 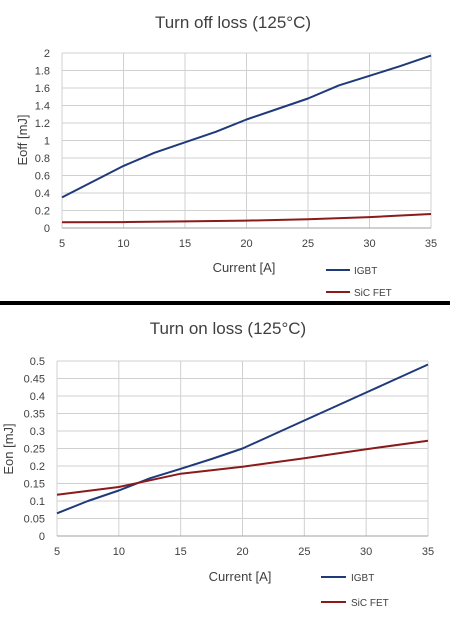 I want to click on y-axis-label: Eon [mJ], so click(x=8, y=448).